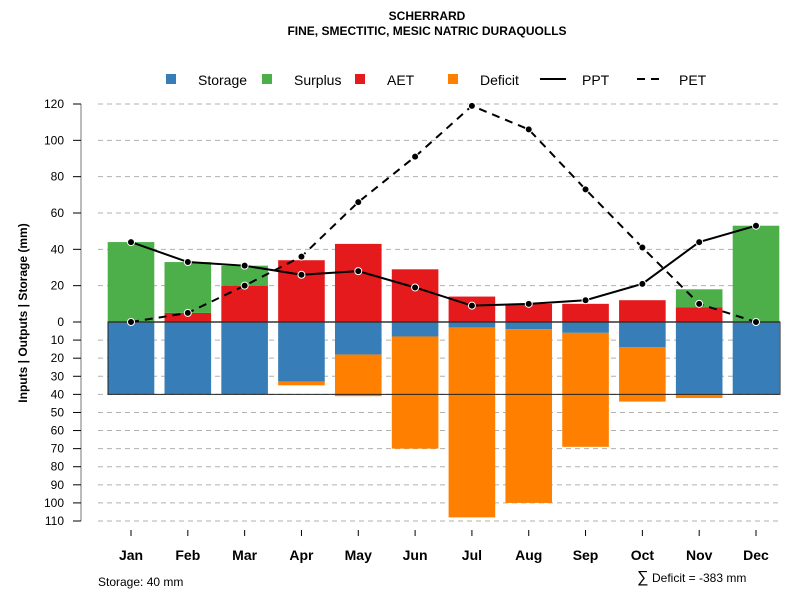 The image size is (800, 600). I want to click on x-tick-label: Apr, so click(301, 555).